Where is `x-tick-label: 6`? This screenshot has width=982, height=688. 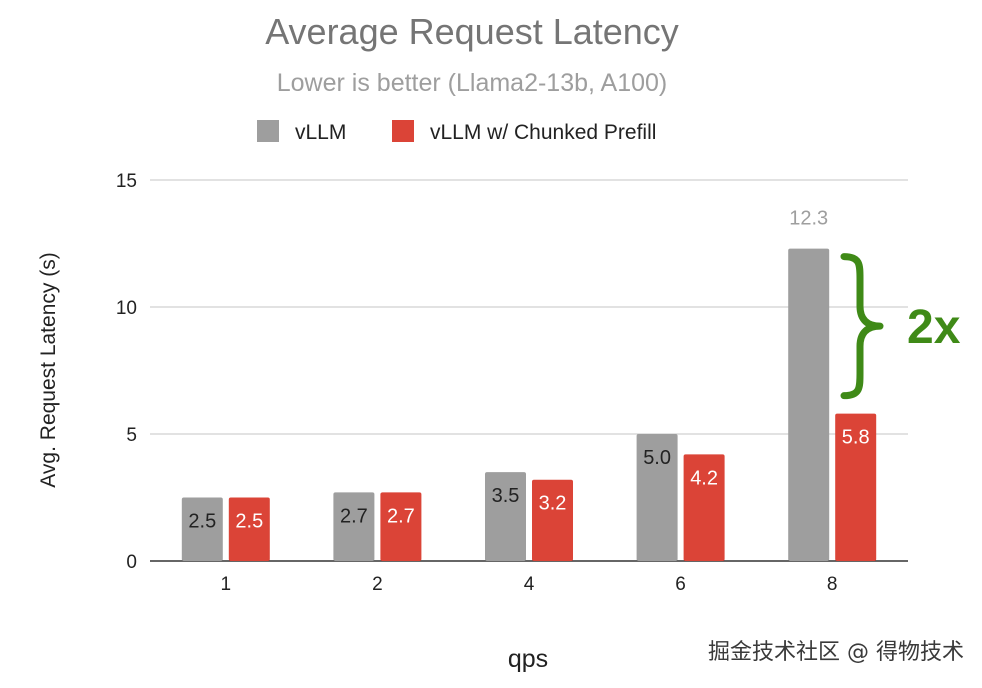 x-tick-label: 6 is located at coordinates (680, 584).